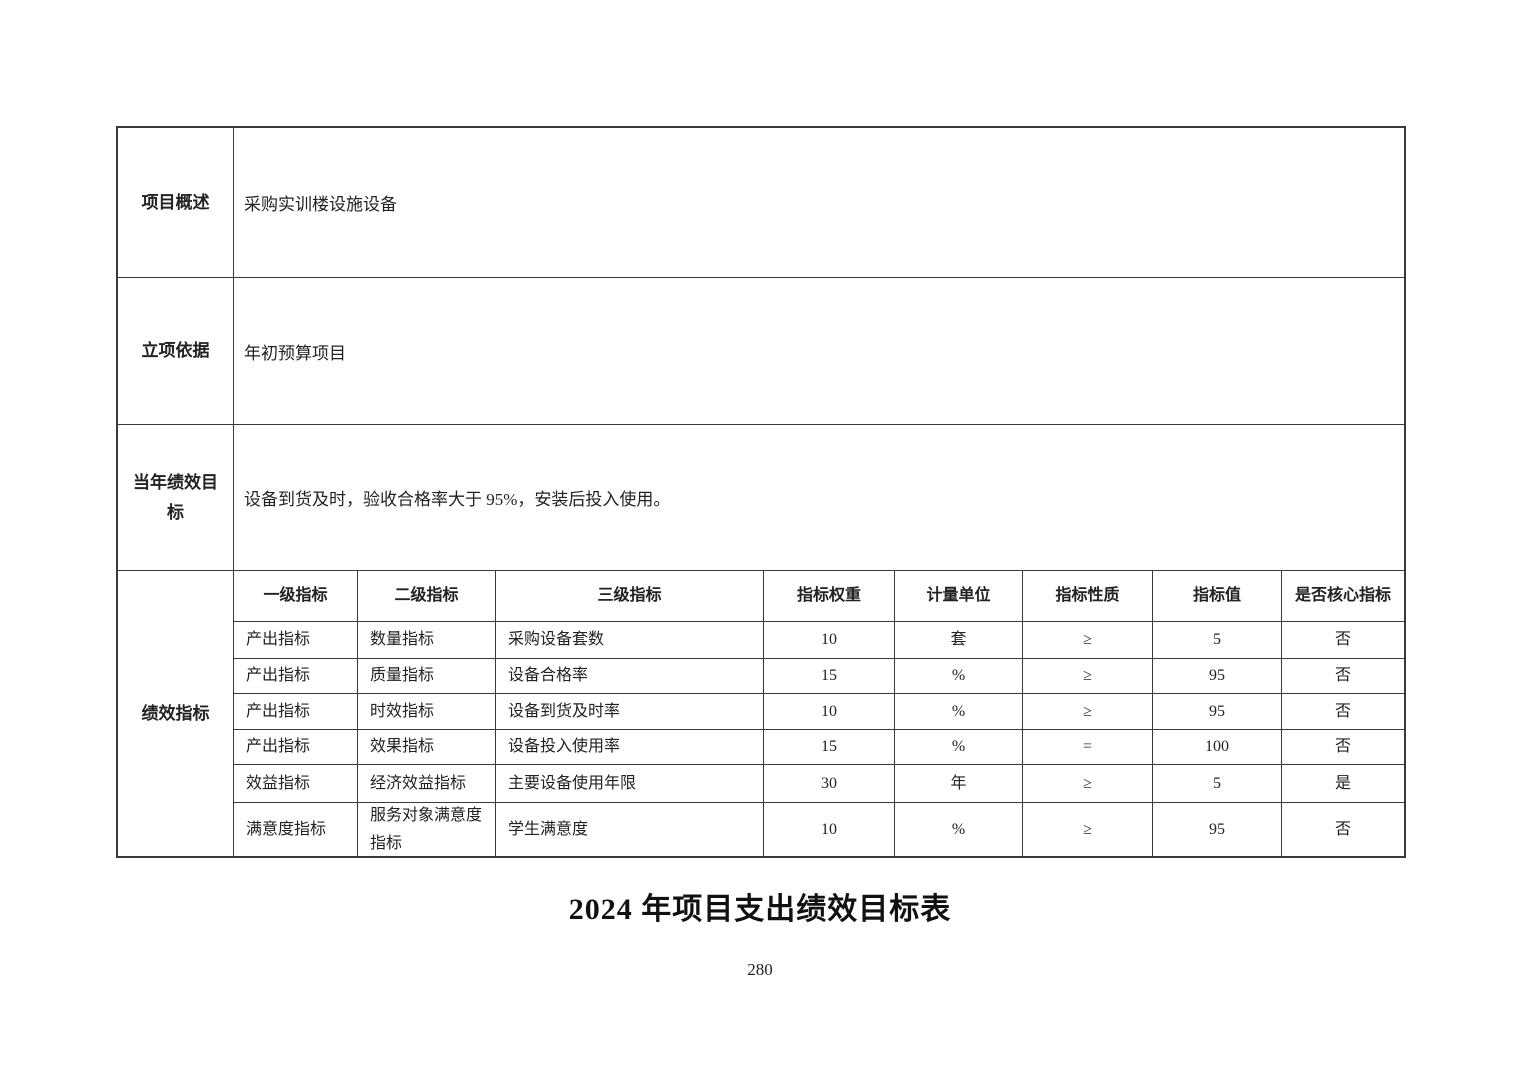 Image resolution: width=1520 pixels, height=1074 pixels. Describe the element at coordinates (761, 497) in the screenshot. I see `table-row-annual-target: 当年绩效目标 设备到货及时，验收合格率大于 95%，安装后投入使用。` at that location.